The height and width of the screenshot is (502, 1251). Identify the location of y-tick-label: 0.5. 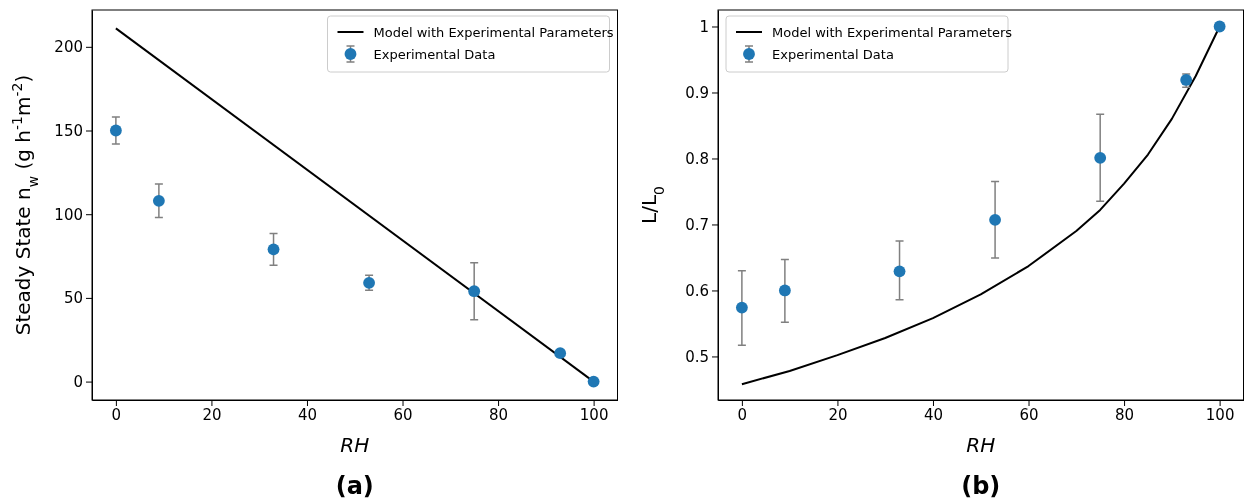
(696, 356).